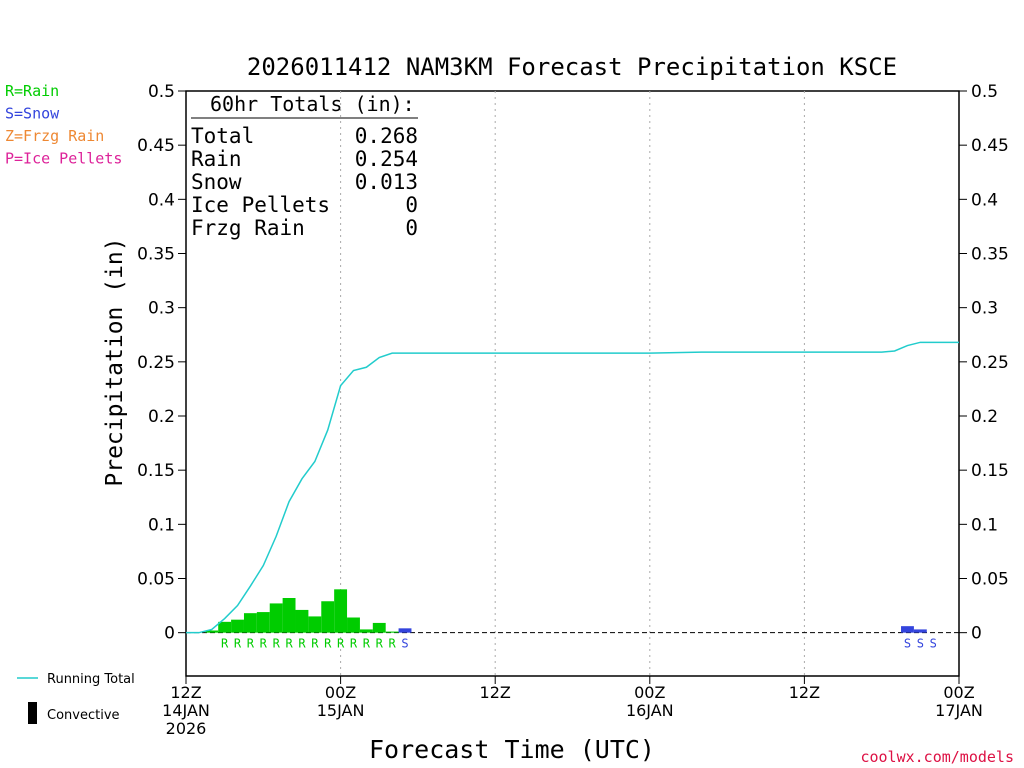 The height and width of the screenshot is (768, 1024). Describe the element at coordinates (32, 713) in the screenshot. I see `legend-bar-swatch` at that location.